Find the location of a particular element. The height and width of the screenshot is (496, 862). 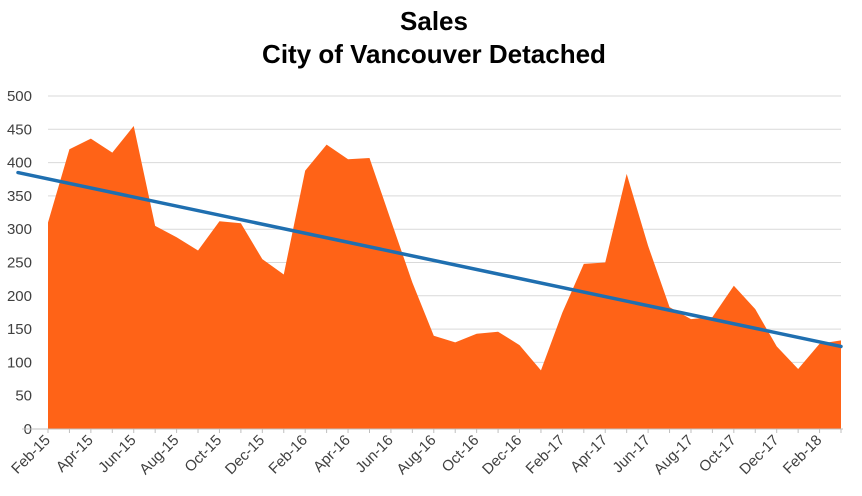

x-tick-label: Dec-15 is located at coordinates (245, 455).